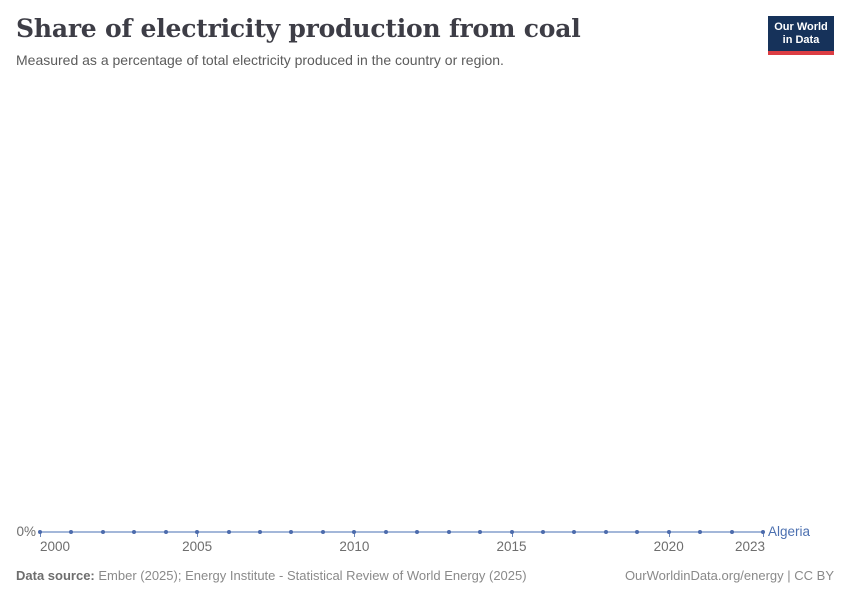 The width and height of the screenshot is (850, 600). What do you see at coordinates (401, 532) in the screenshot?
I see `series-line` at bounding box center [401, 532].